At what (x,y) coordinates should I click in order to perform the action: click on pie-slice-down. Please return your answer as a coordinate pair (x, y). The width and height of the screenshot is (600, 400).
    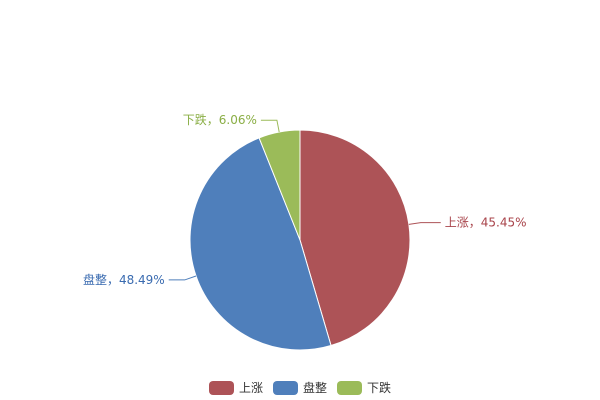
    Looking at the image, I should click on (279, 185).